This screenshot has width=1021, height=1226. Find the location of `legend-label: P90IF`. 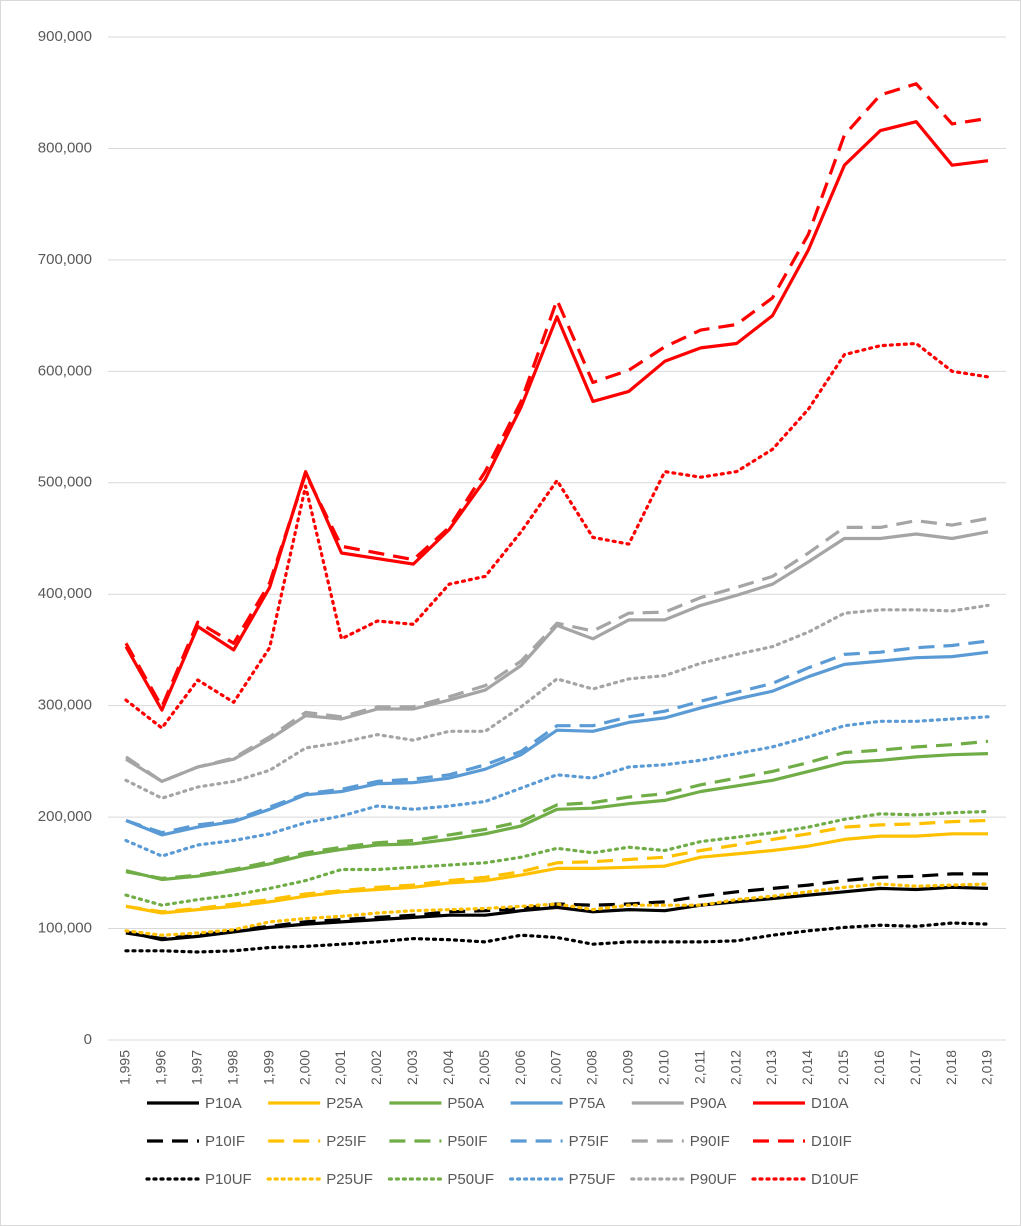

legend-label: P90IF is located at coordinates (710, 1141).